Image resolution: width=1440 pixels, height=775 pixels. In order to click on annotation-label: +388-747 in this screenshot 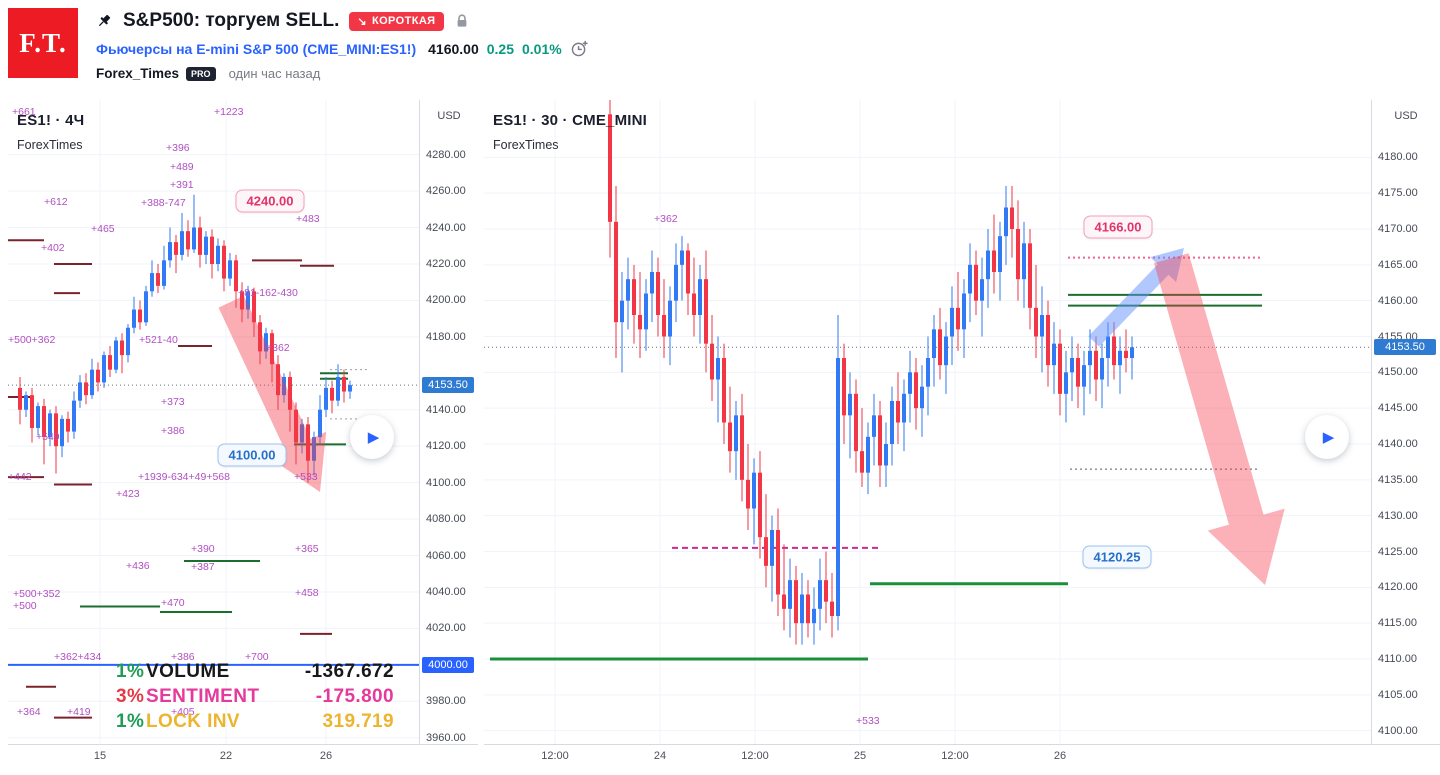, I will do `click(163, 203)`.